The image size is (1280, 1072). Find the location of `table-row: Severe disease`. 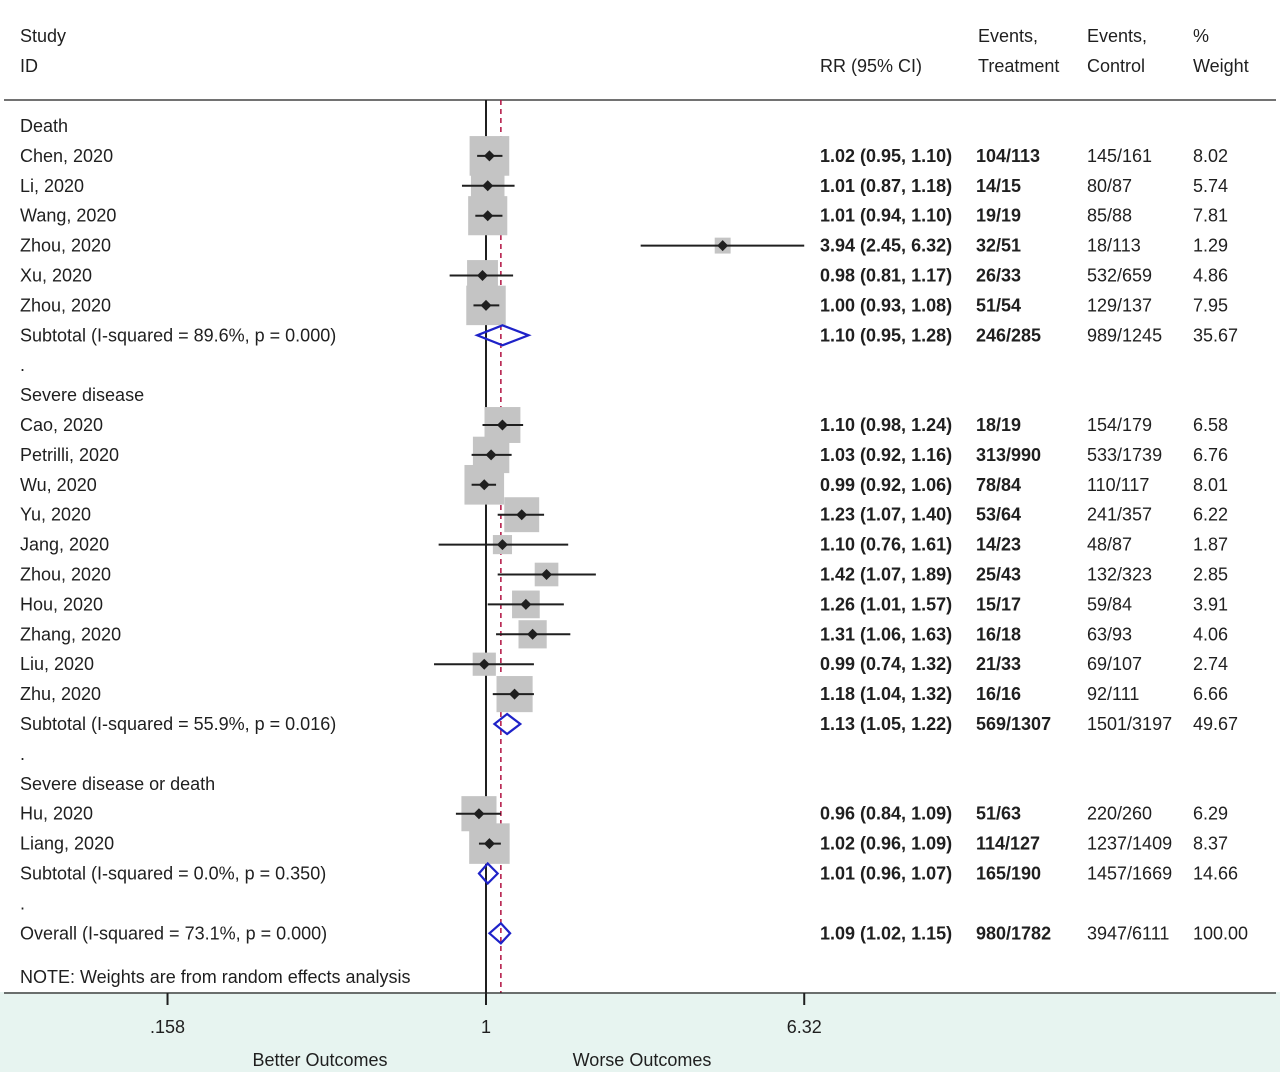

table-row: Severe disease is located at coordinates (82, 395).